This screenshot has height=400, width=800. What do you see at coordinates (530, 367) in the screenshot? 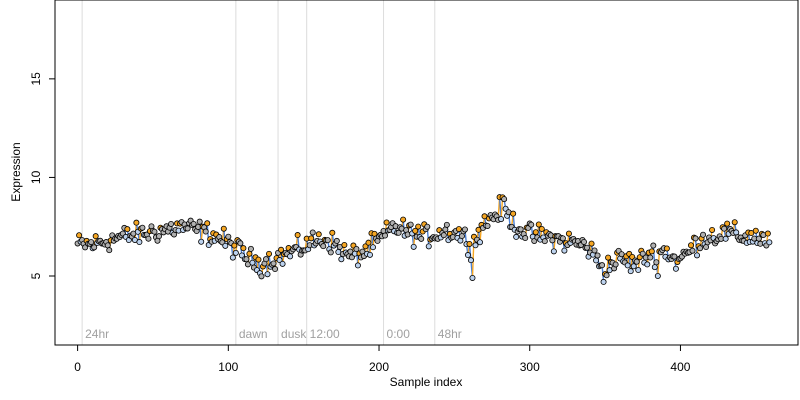
I see `x-tick-label: 300` at bounding box center [530, 367].